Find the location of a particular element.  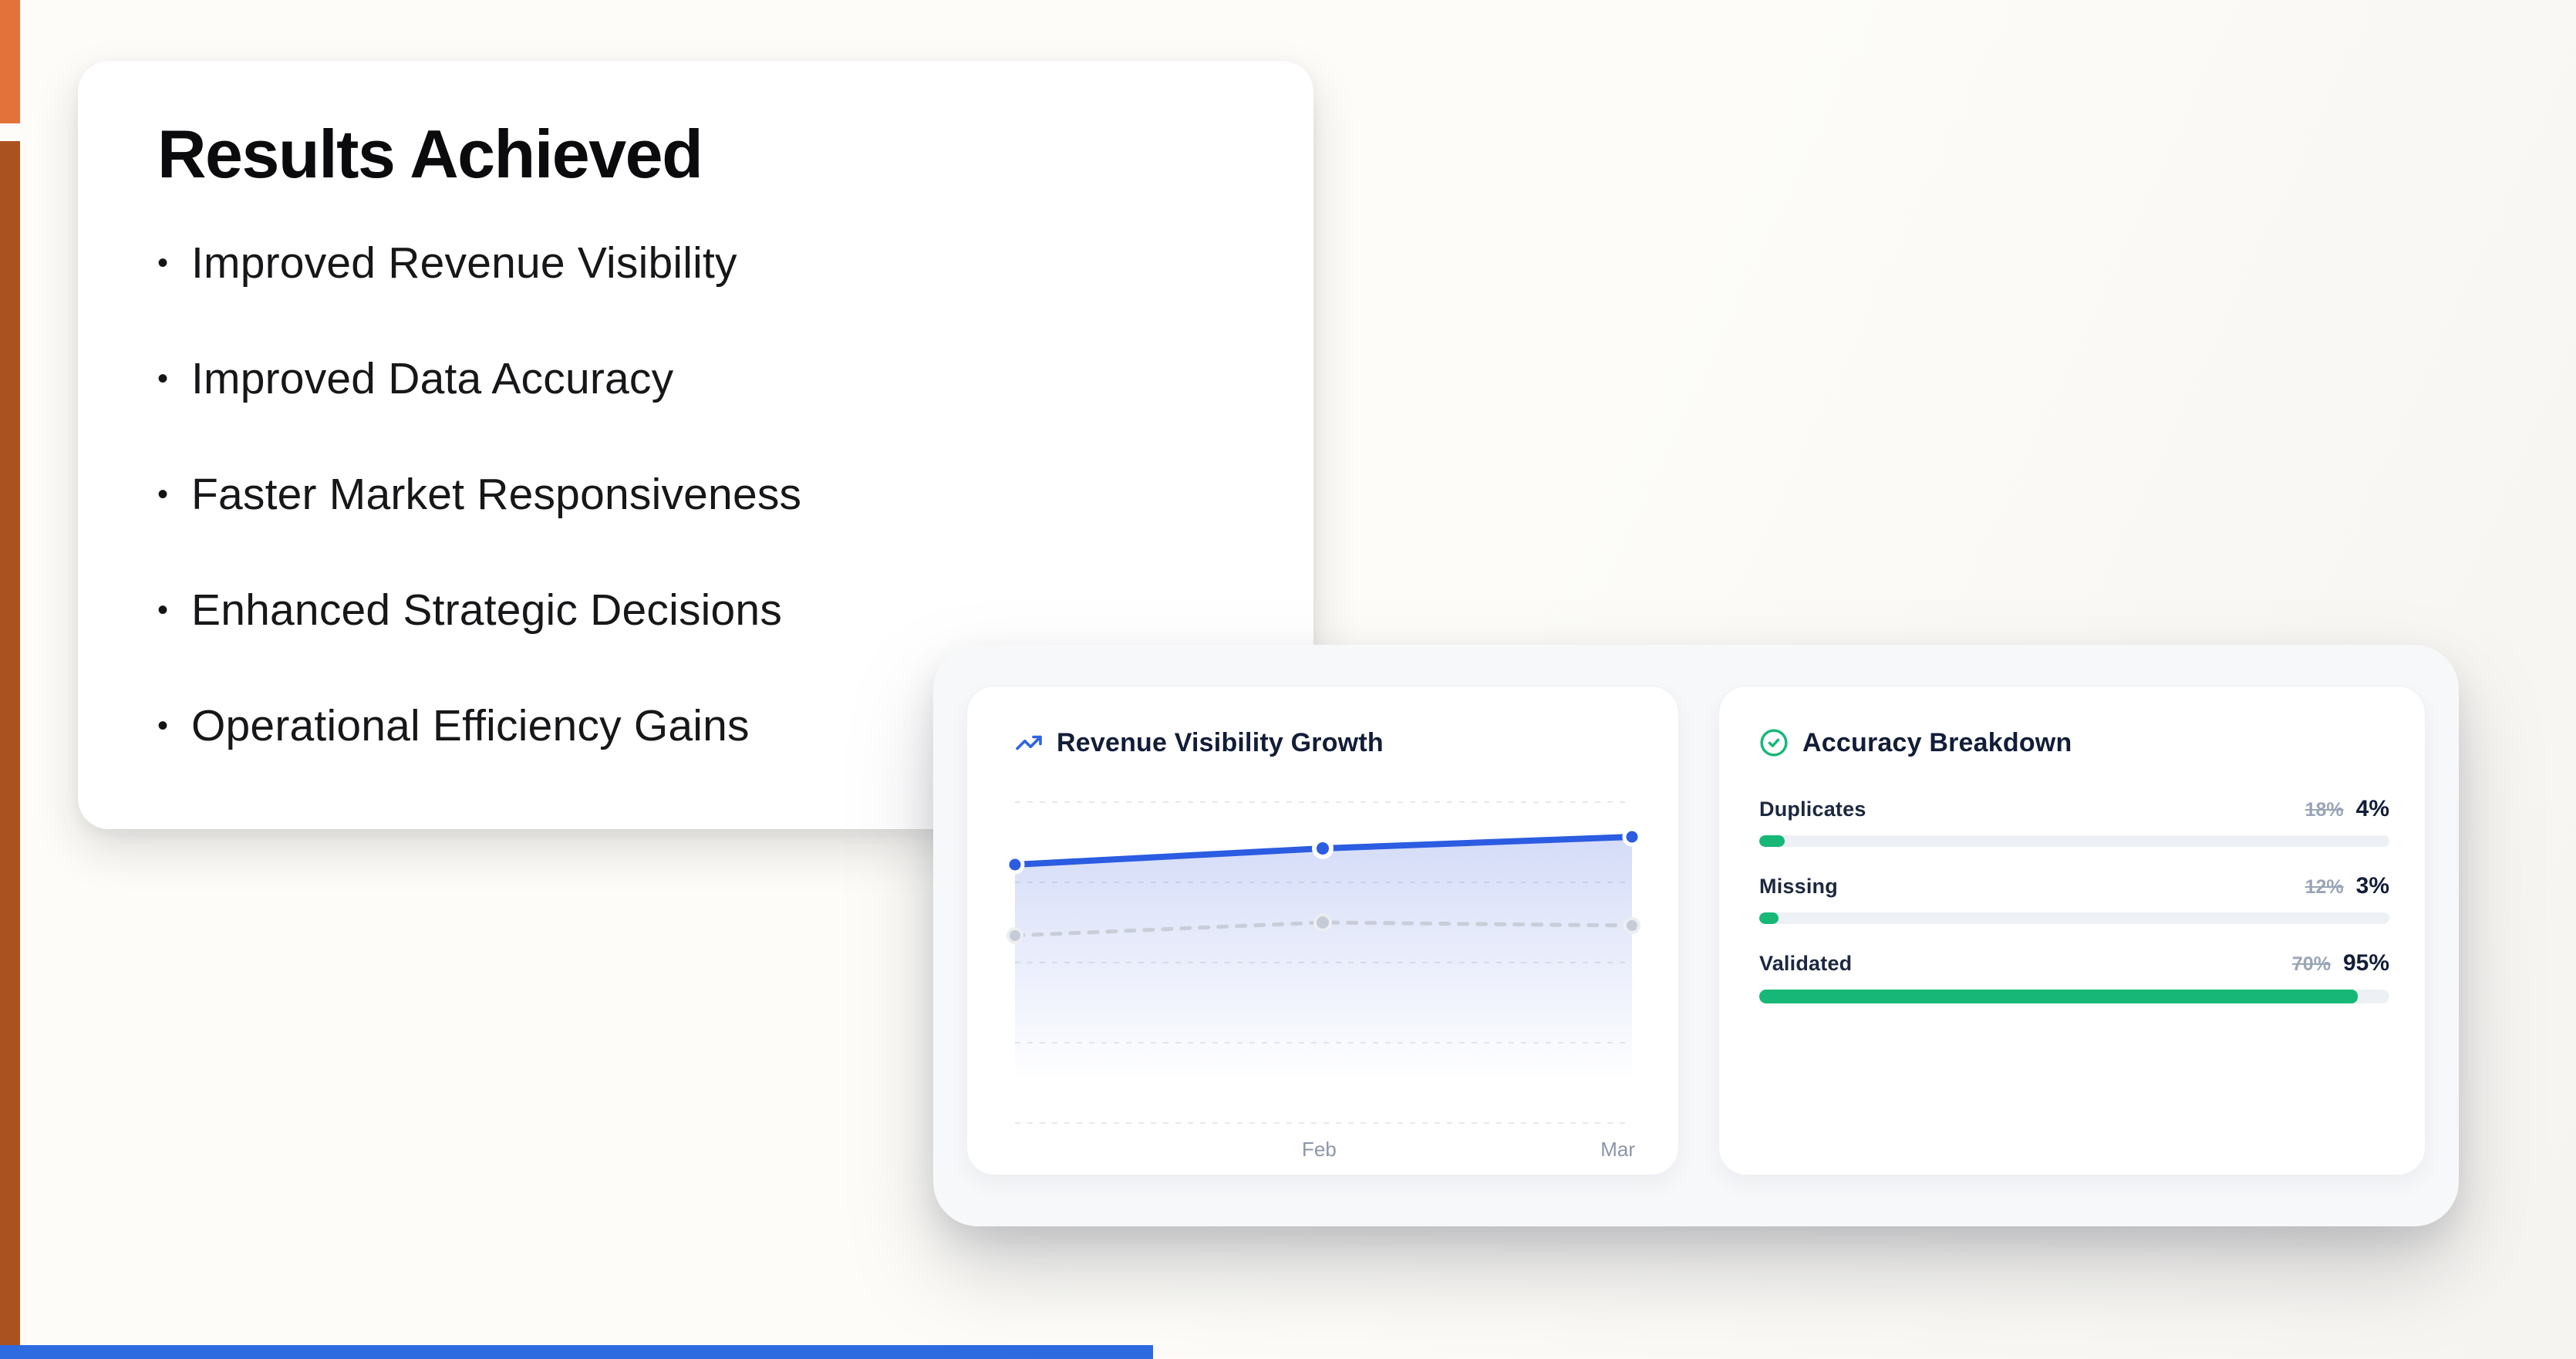

list-item: • Faster Market Responsiveness is located at coordinates (700, 494).